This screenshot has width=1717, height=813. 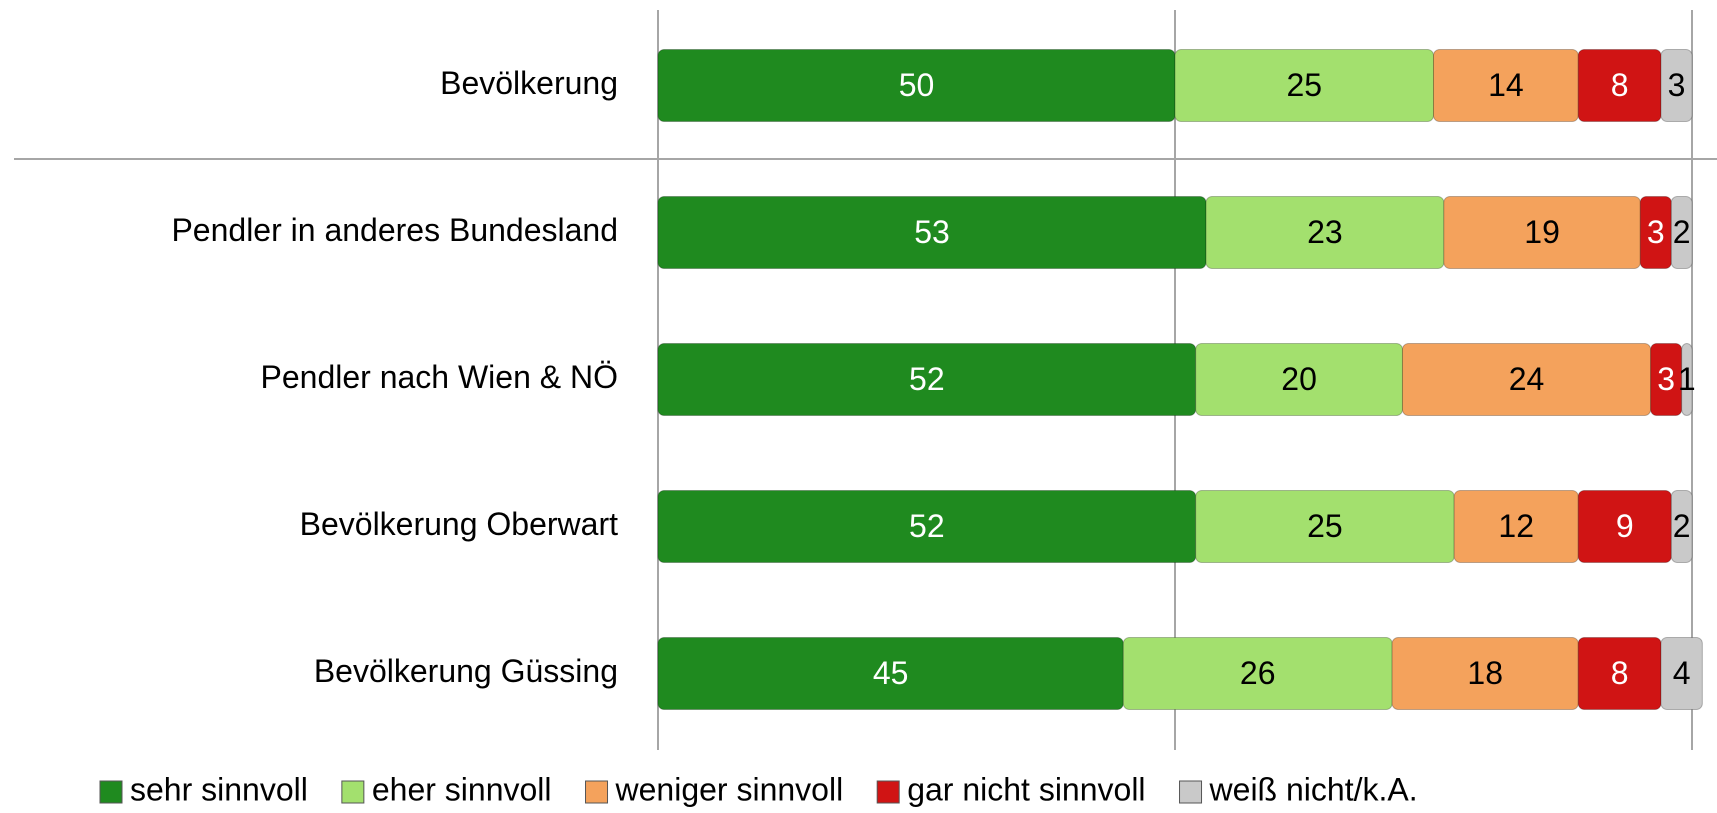 I want to click on legend-label: gar nicht sinnvoll, so click(x=1026, y=789).